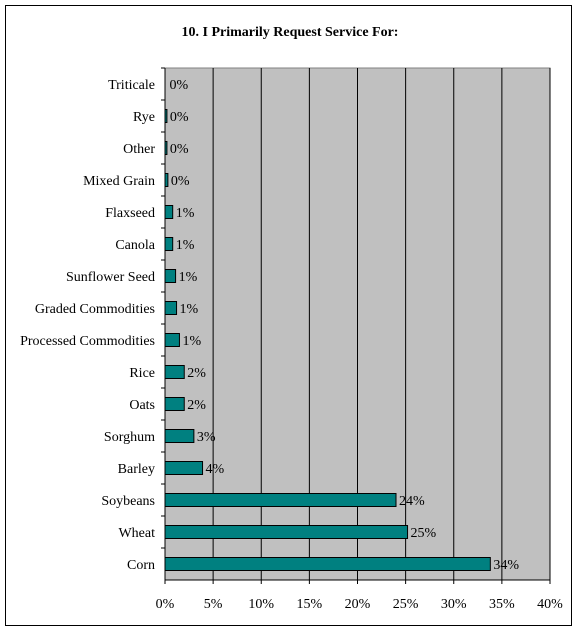 The height and width of the screenshot is (633, 579). I want to click on x-tick-label: 25%, so click(406, 604).